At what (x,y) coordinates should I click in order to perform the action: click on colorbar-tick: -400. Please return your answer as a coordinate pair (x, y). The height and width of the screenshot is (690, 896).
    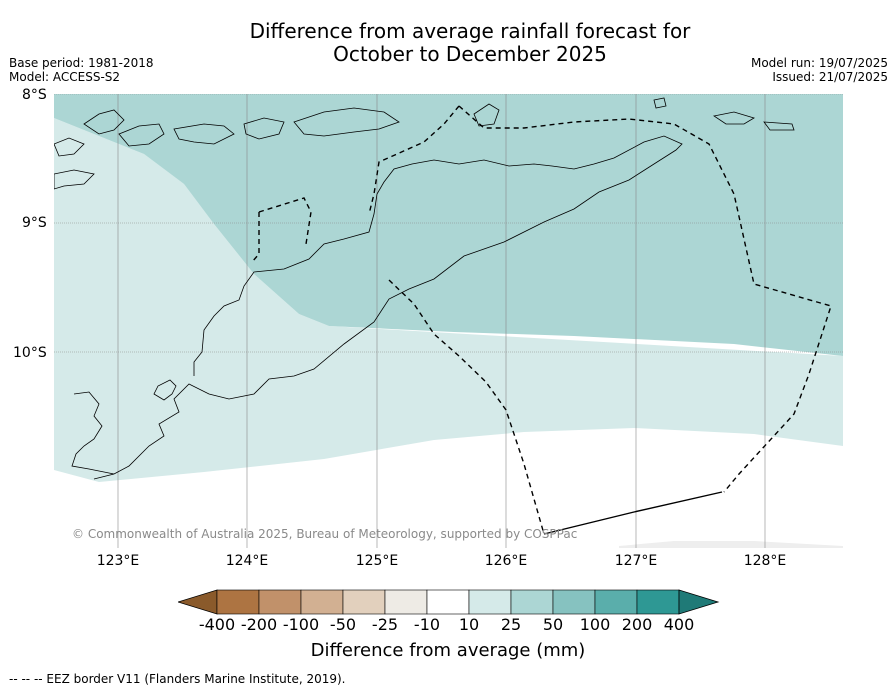
    Looking at the image, I should click on (217, 624).